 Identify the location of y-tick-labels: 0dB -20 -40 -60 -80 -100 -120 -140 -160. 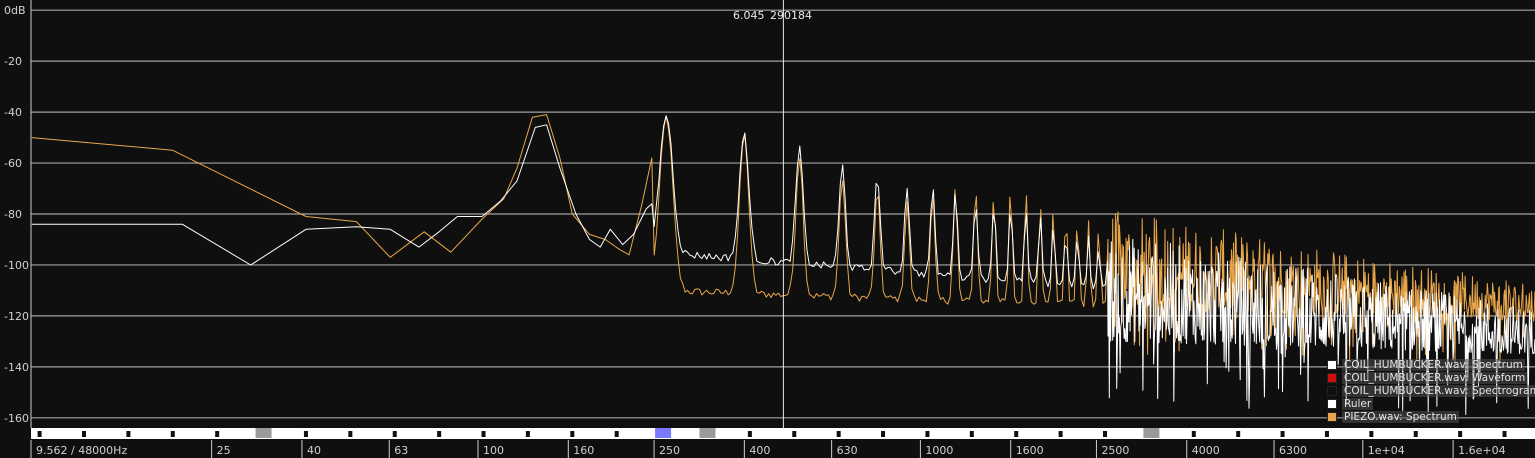
(16, 214).